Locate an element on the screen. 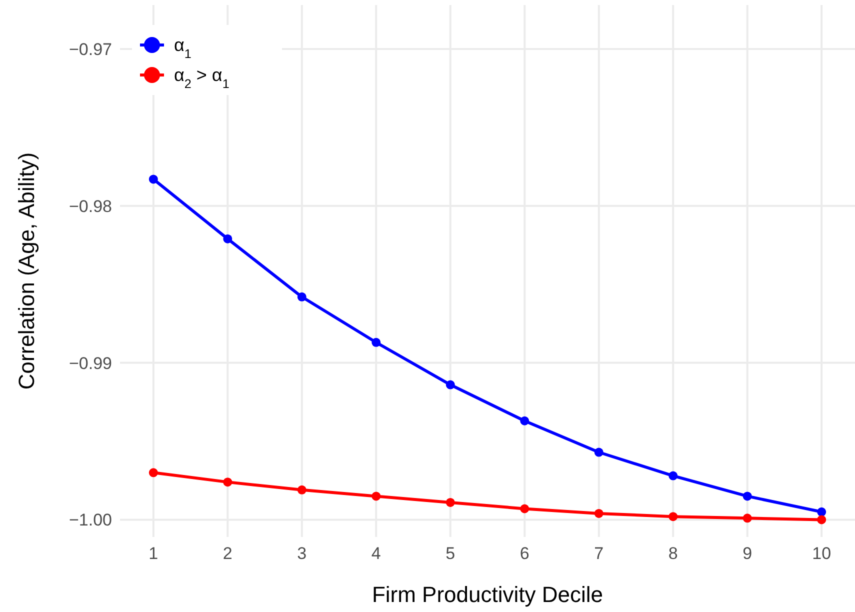 The width and height of the screenshot is (855, 612). x-tick-label: 4 is located at coordinates (376, 553).